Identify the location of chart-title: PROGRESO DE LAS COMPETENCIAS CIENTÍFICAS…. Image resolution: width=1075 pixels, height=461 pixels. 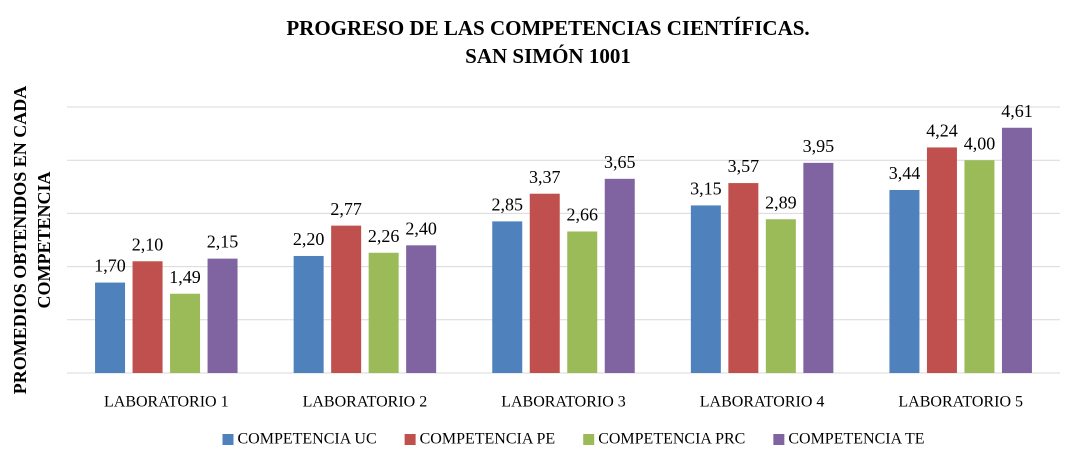
(547, 28).